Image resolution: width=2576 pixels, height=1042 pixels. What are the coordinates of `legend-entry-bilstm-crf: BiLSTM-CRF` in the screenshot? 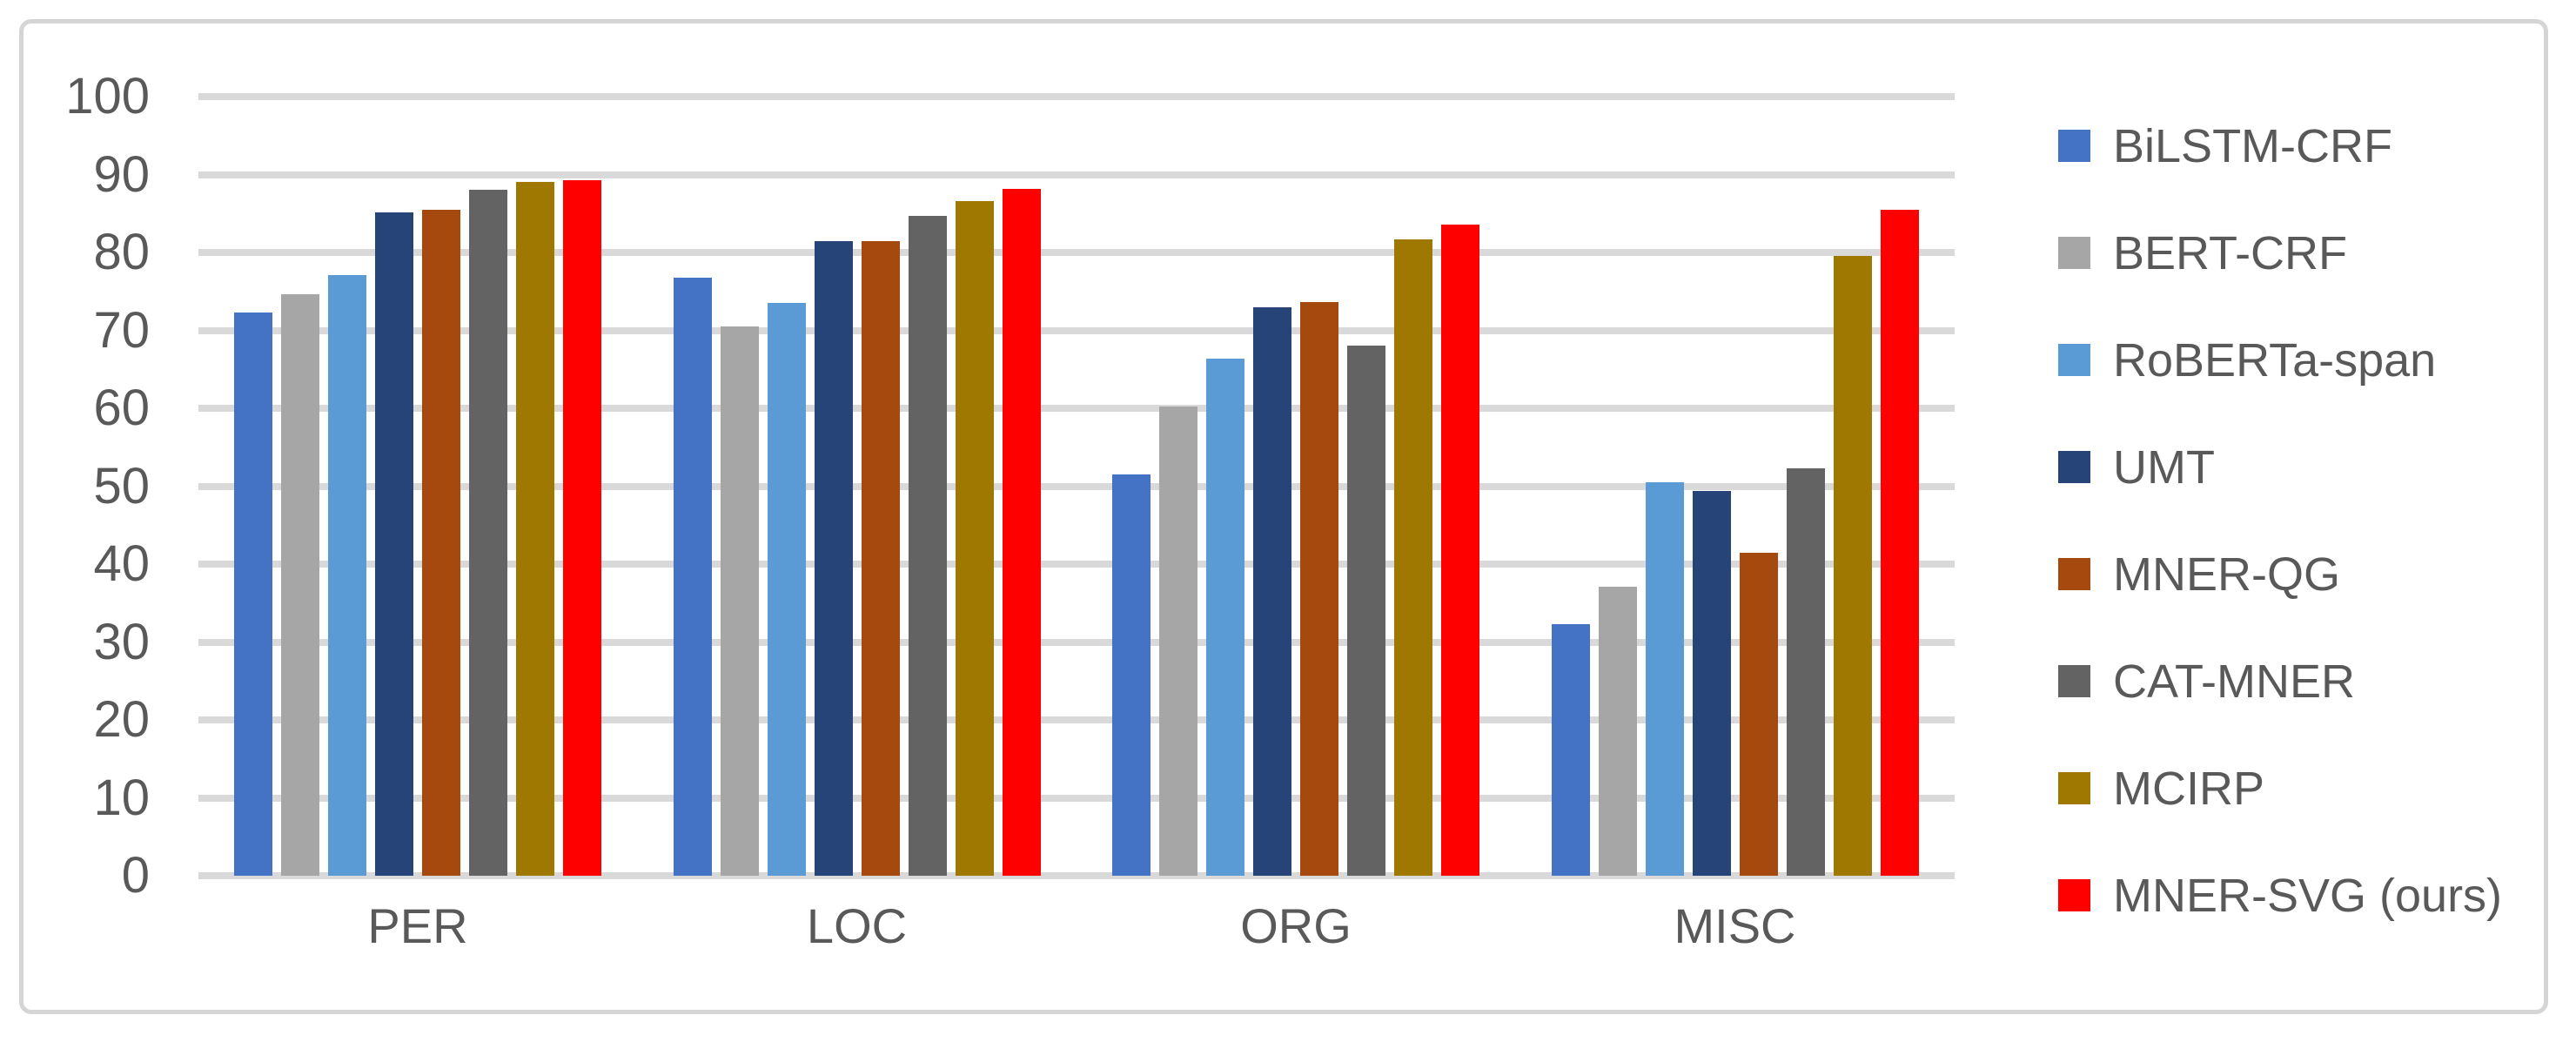 It's located at (2302, 145).